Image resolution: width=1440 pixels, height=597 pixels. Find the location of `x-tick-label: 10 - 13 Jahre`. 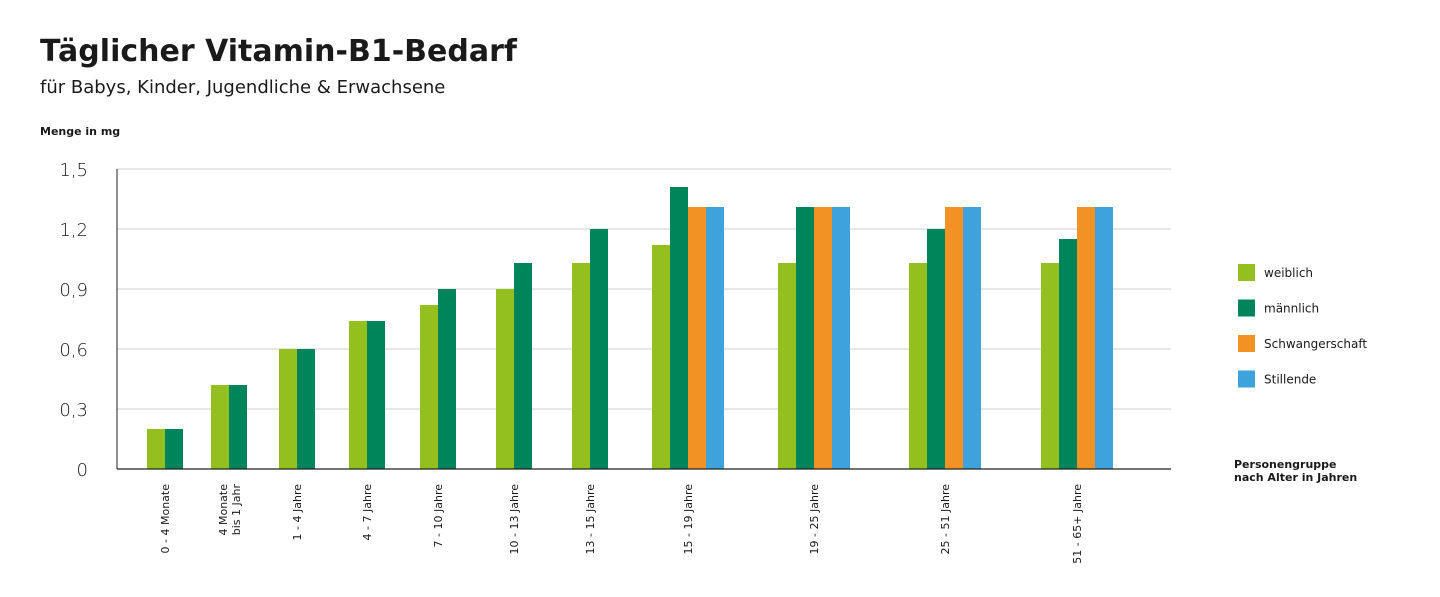

x-tick-label: 10 - 13 Jahre is located at coordinates (514, 519).